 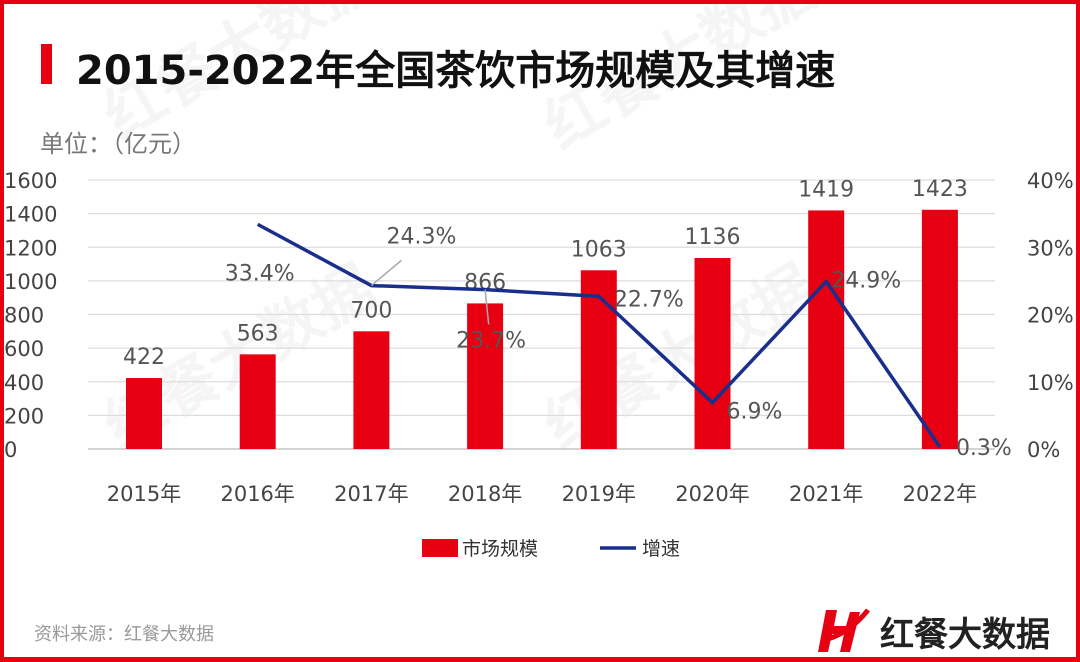 I want to click on category-label: 2021年, so click(x=826, y=494).